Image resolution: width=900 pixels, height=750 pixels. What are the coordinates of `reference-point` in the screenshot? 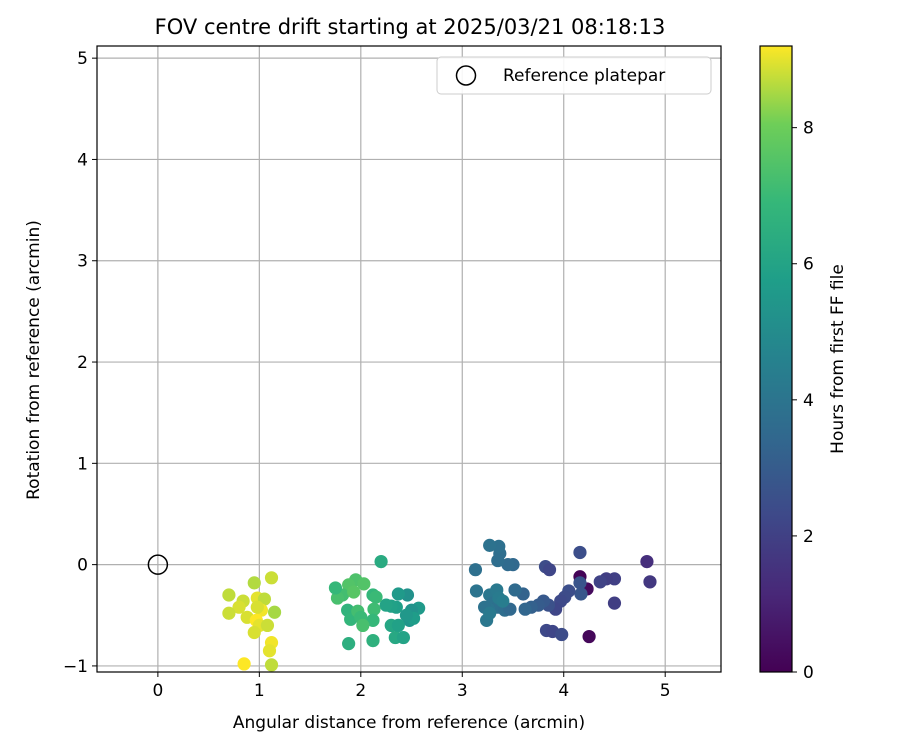 It's located at (158, 564).